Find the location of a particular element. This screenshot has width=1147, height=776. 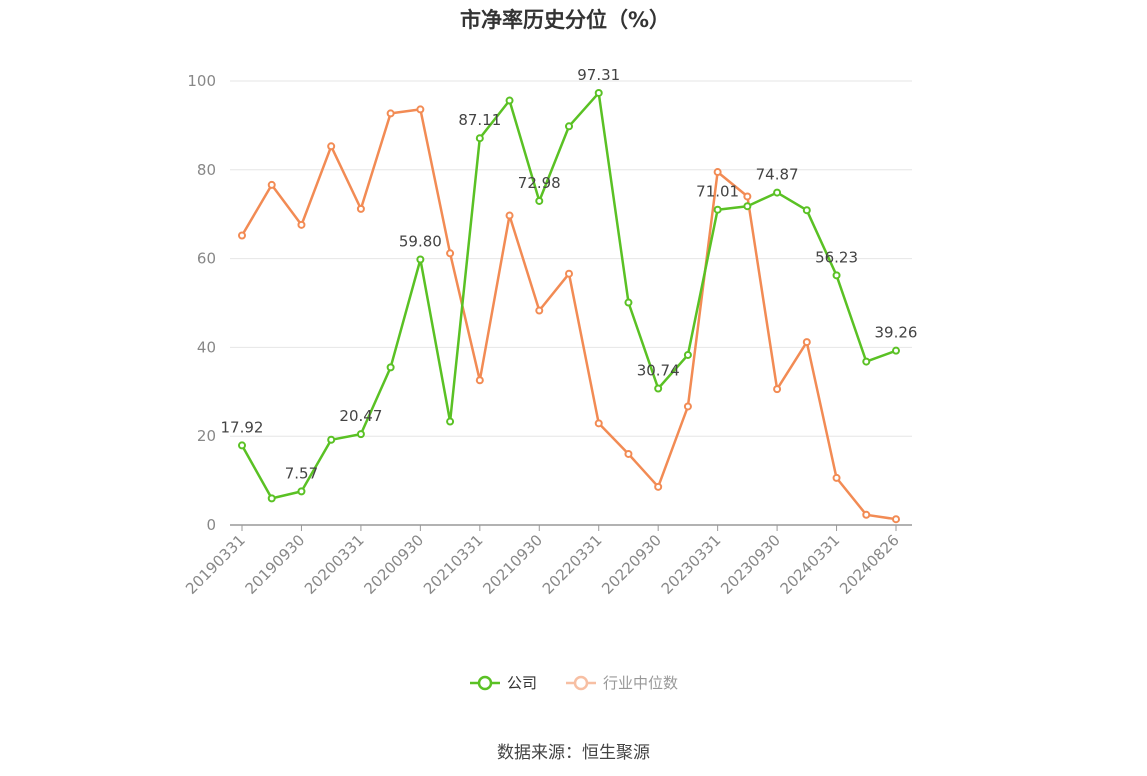

legend-swatch-company is located at coordinates (484, 682).